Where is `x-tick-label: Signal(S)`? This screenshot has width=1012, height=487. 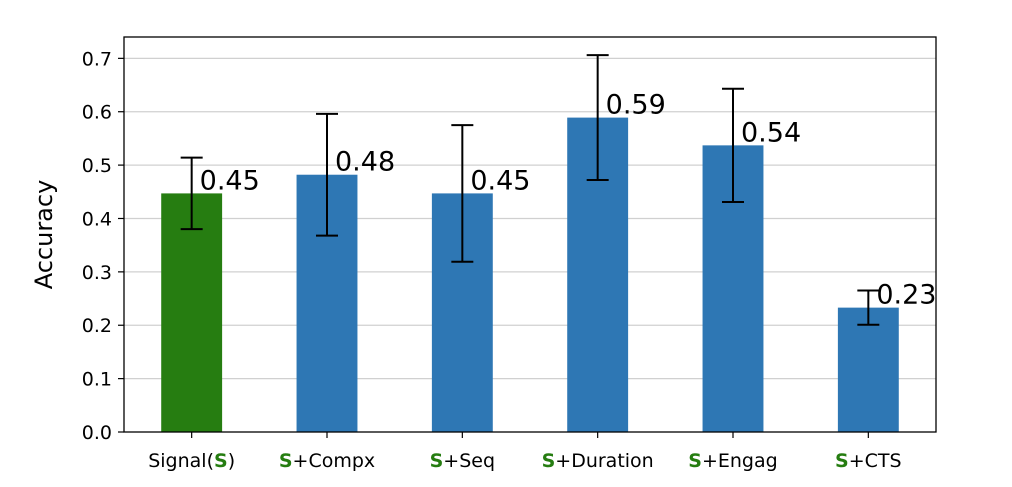
x-tick-label: Signal(S) is located at coordinates (191, 461).